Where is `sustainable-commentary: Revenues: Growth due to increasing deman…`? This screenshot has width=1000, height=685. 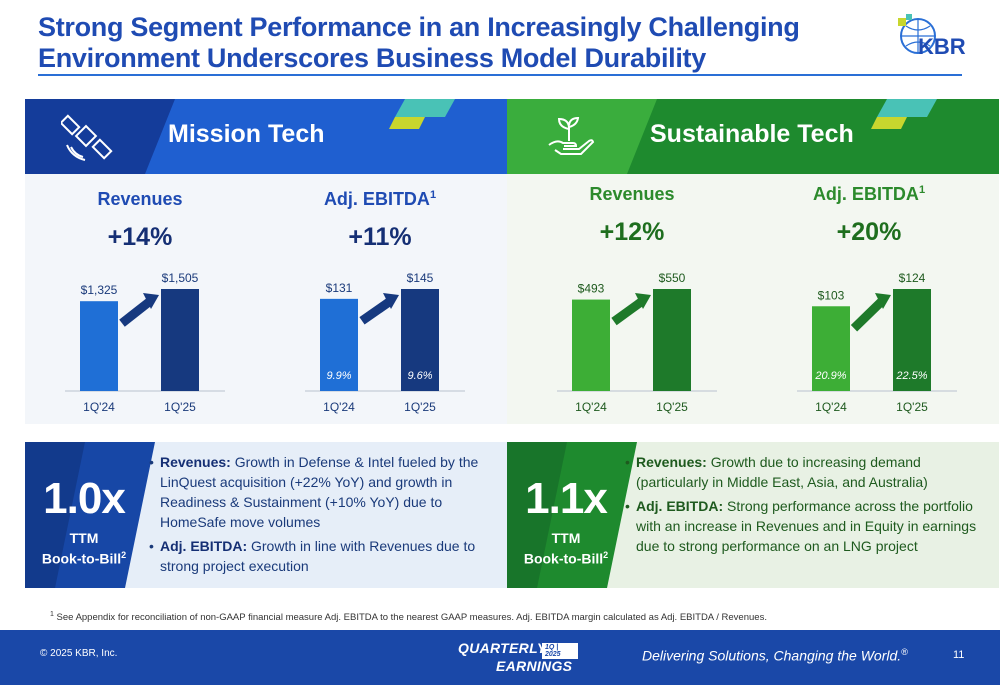 sustainable-commentary: Revenues: Growth due to increasing deman… is located at coordinates (805, 506).